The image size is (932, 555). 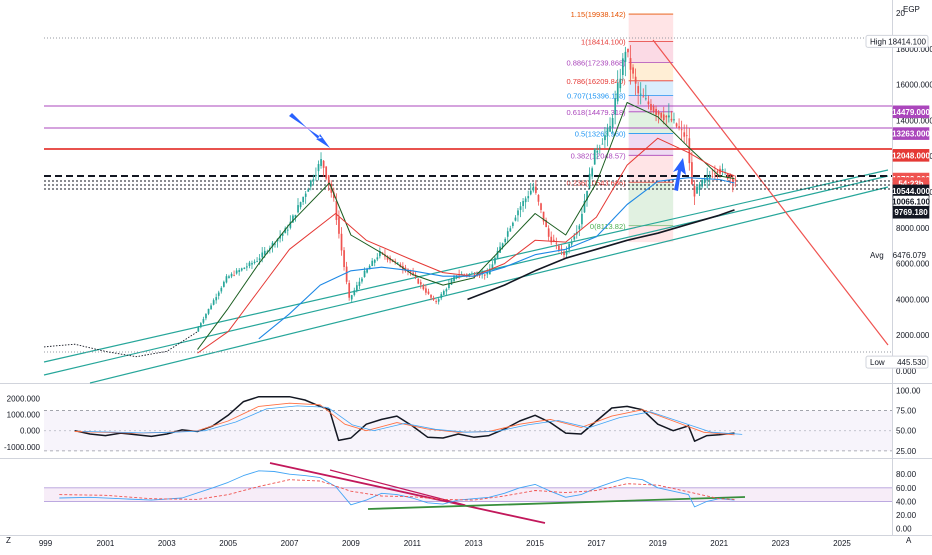 What do you see at coordinates (535, 543) in the screenshot?
I see `time-tick-label: 2015` at bounding box center [535, 543].